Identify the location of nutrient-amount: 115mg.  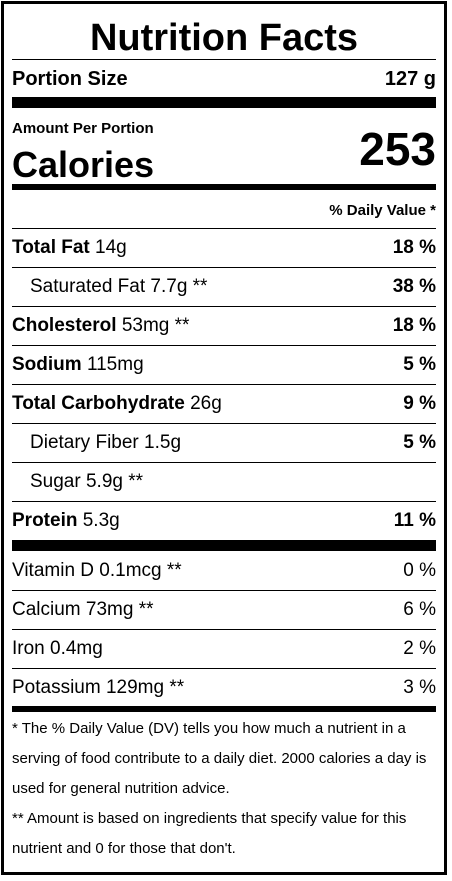
(115, 364).